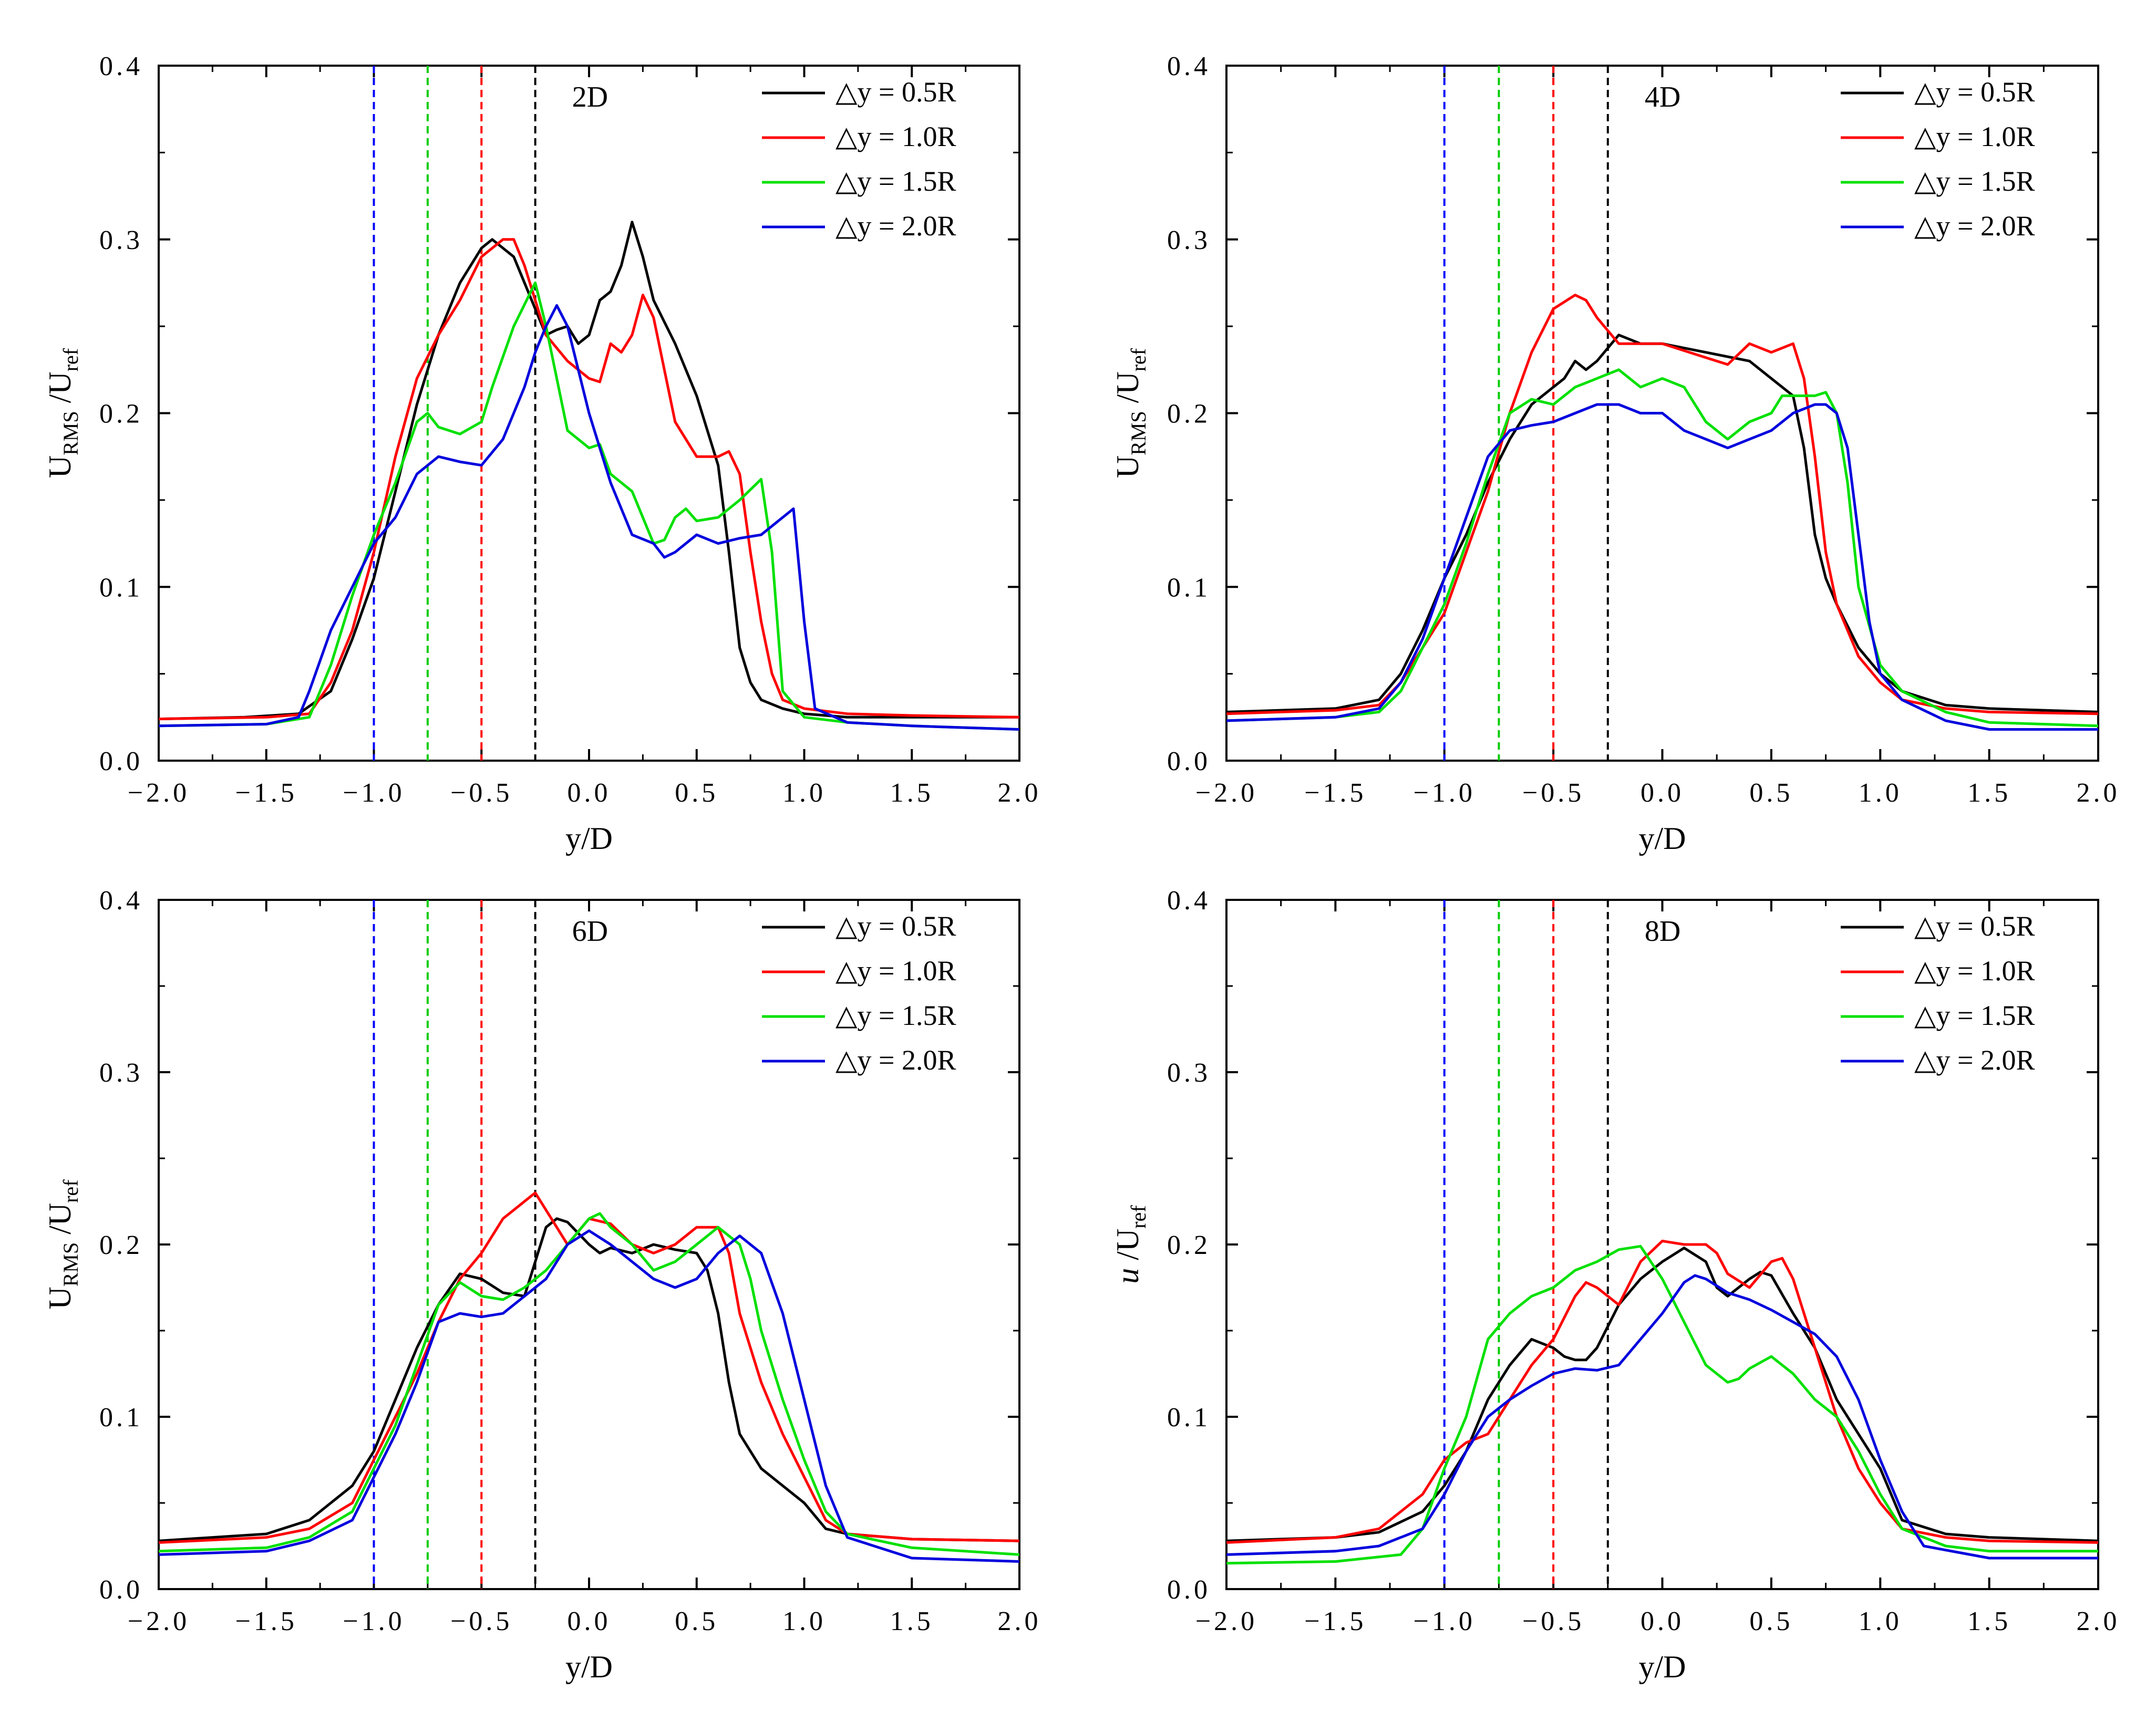  What do you see at coordinates (590, 931) in the screenshot?
I see `panel-annotation: 6D` at bounding box center [590, 931].